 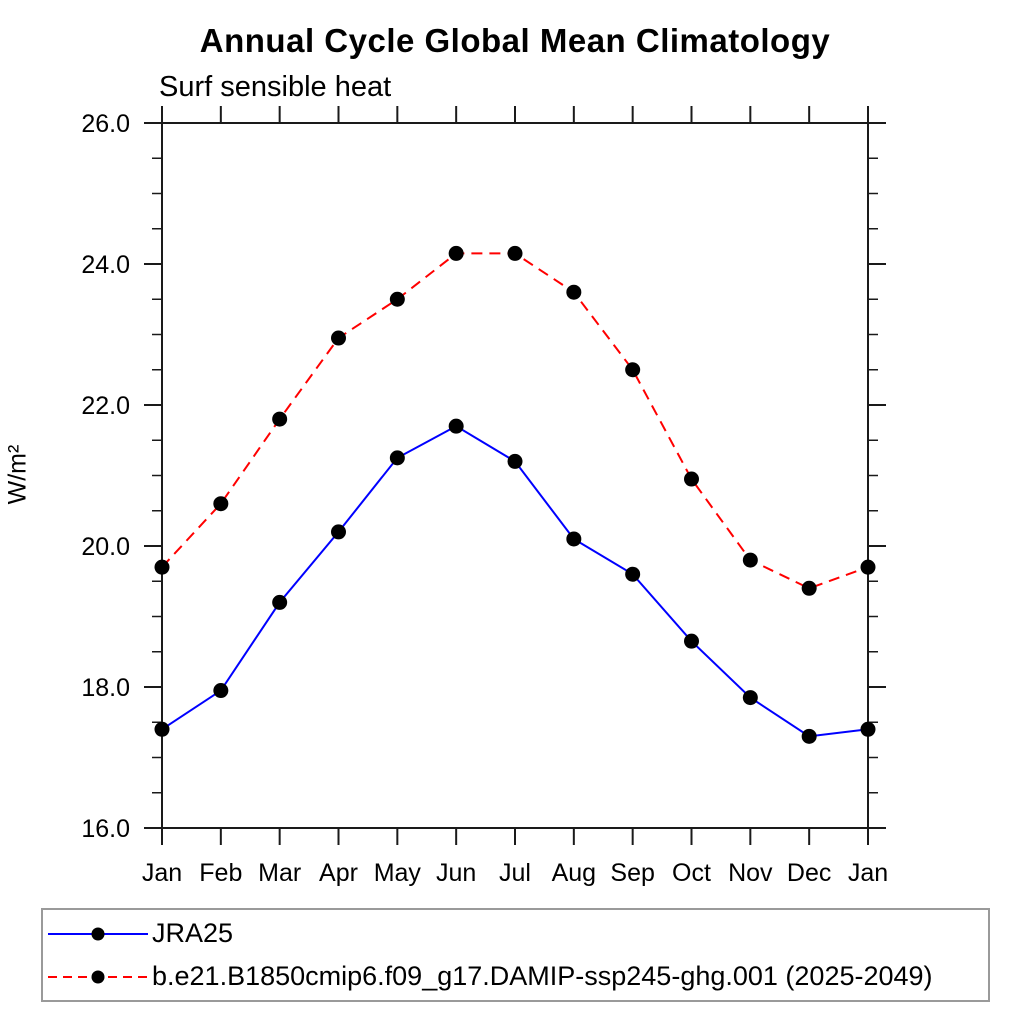 I want to click on x-tick-label: Aug, so click(x=574, y=873).